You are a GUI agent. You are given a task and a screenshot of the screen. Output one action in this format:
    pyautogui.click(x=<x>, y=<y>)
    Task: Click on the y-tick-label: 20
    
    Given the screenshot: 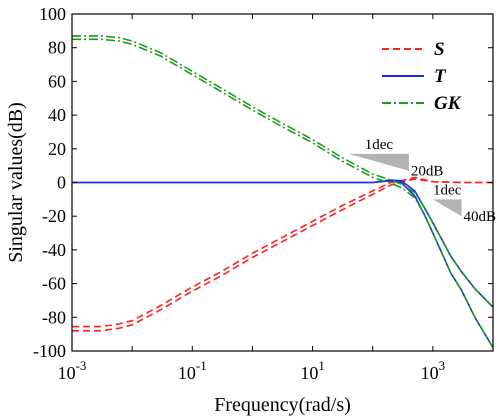 What is the action you would take?
    pyautogui.click(x=57, y=149)
    